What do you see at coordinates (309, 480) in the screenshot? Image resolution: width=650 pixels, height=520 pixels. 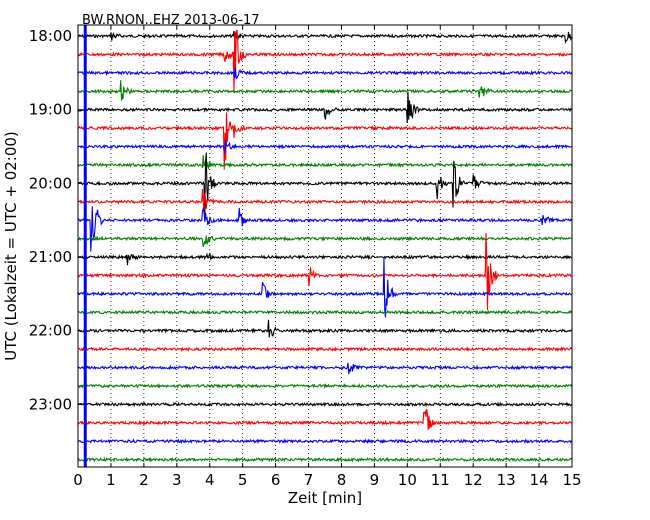 I see `x-tick-label: 7` at bounding box center [309, 480].